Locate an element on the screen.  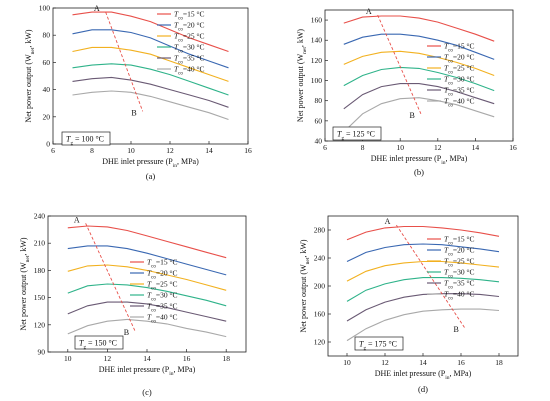
temperature-label: Tg = 100 °C is located at coordinates (85, 141).